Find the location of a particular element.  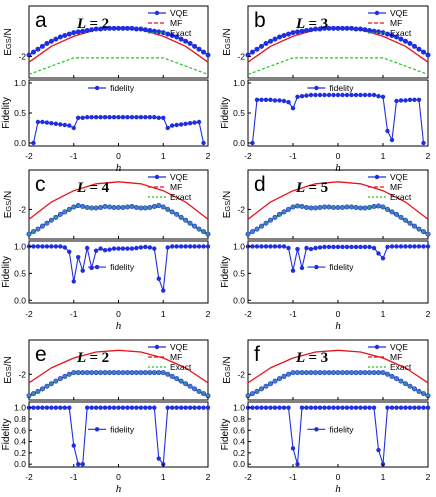

x-axis-title: h is located at coordinates (338, 326).